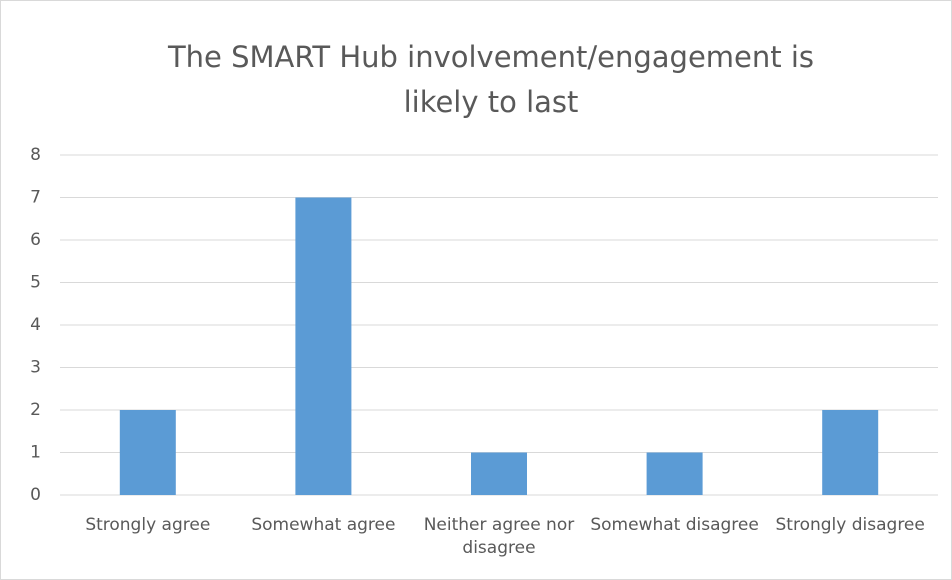 Image resolution: width=952 pixels, height=580 pixels. I want to click on y-tick-label: 0, so click(35, 495).